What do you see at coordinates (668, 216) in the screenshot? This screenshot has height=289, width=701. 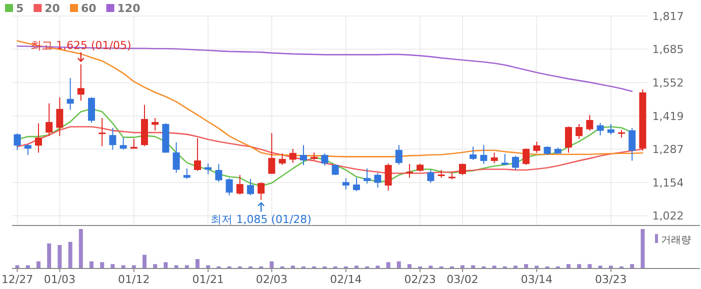 I see `y-tick-label: 1,022` at bounding box center [668, 216].